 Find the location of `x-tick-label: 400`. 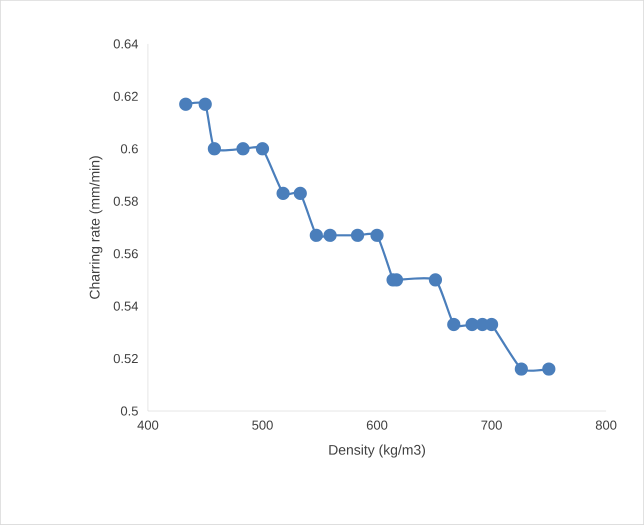

x-tick-label: 400 is located at coordinates (147, 425).